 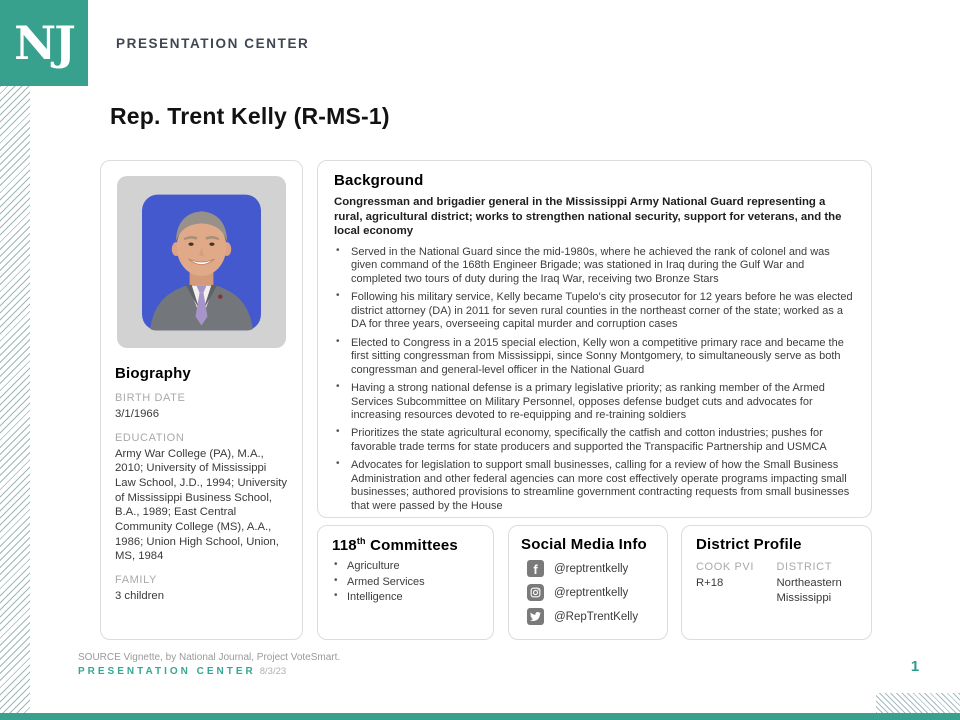 I want to click on twitter-icon, so click(x=535, y=616).